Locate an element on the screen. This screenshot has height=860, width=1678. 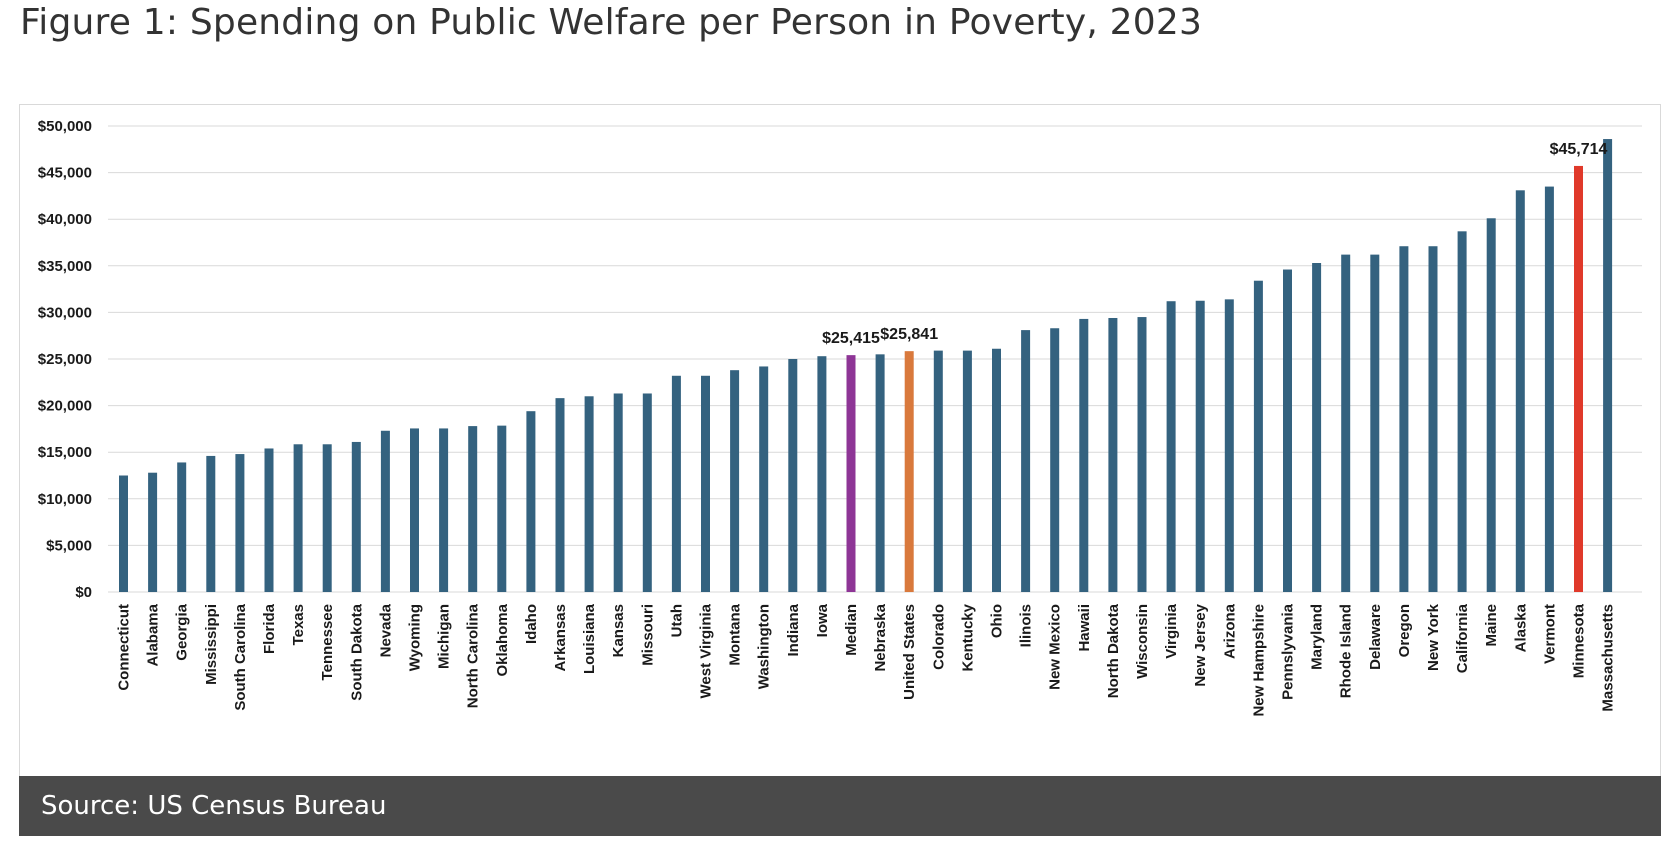
x-tick-label: New York is located at coordinates (1433, 637).